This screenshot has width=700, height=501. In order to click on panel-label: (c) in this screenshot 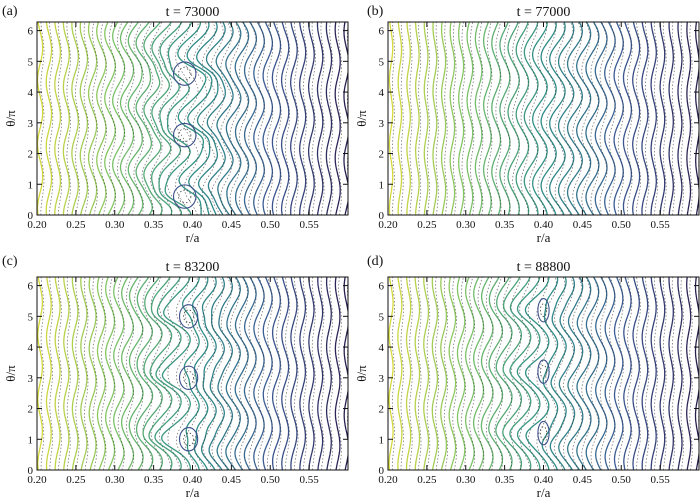, I will do `click(10, 261)`.